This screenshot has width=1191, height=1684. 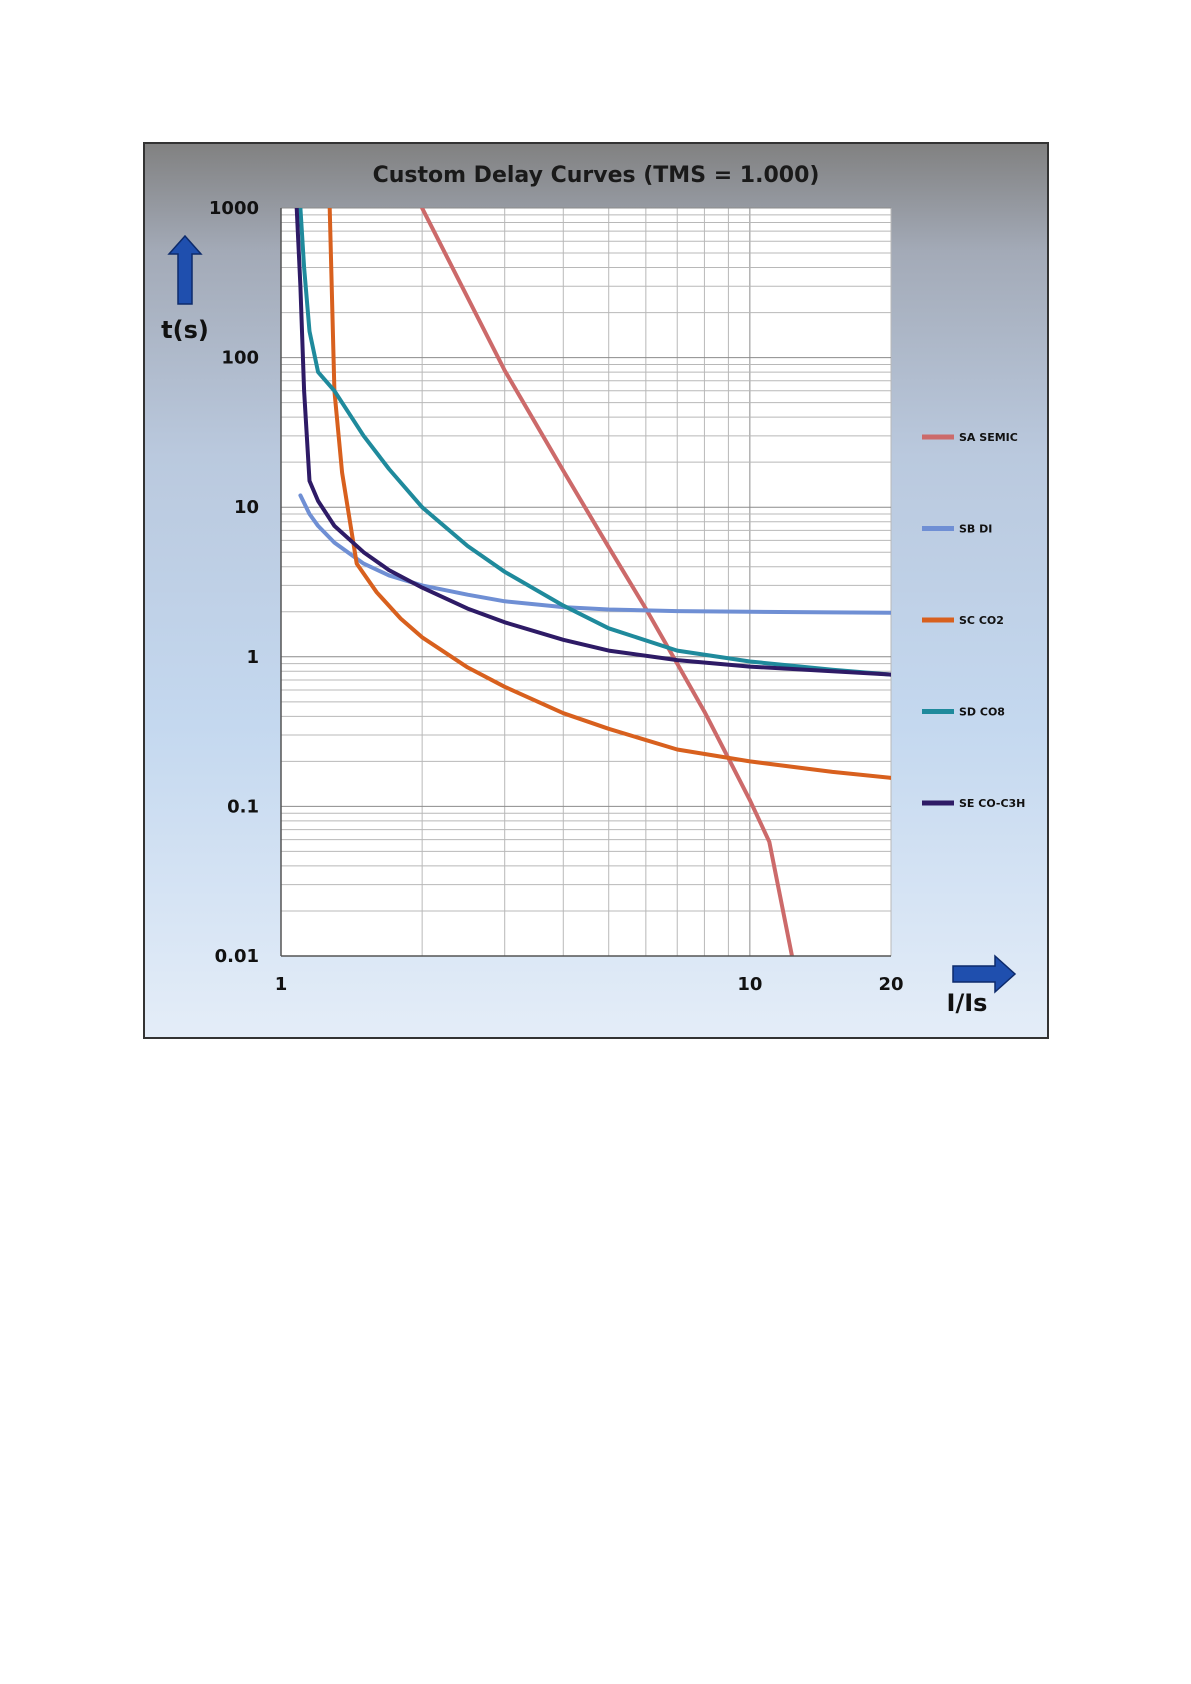 What do you see at coordinates (988, 437) in the screenshot?
I see `legend-label: SA SEMIC` at bounding box center [988, 437].